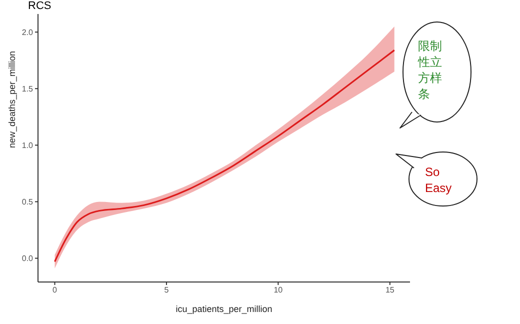 This screenshot has width=520, height=324. I want to click on x-tick-label: 0, so click(55, 290).